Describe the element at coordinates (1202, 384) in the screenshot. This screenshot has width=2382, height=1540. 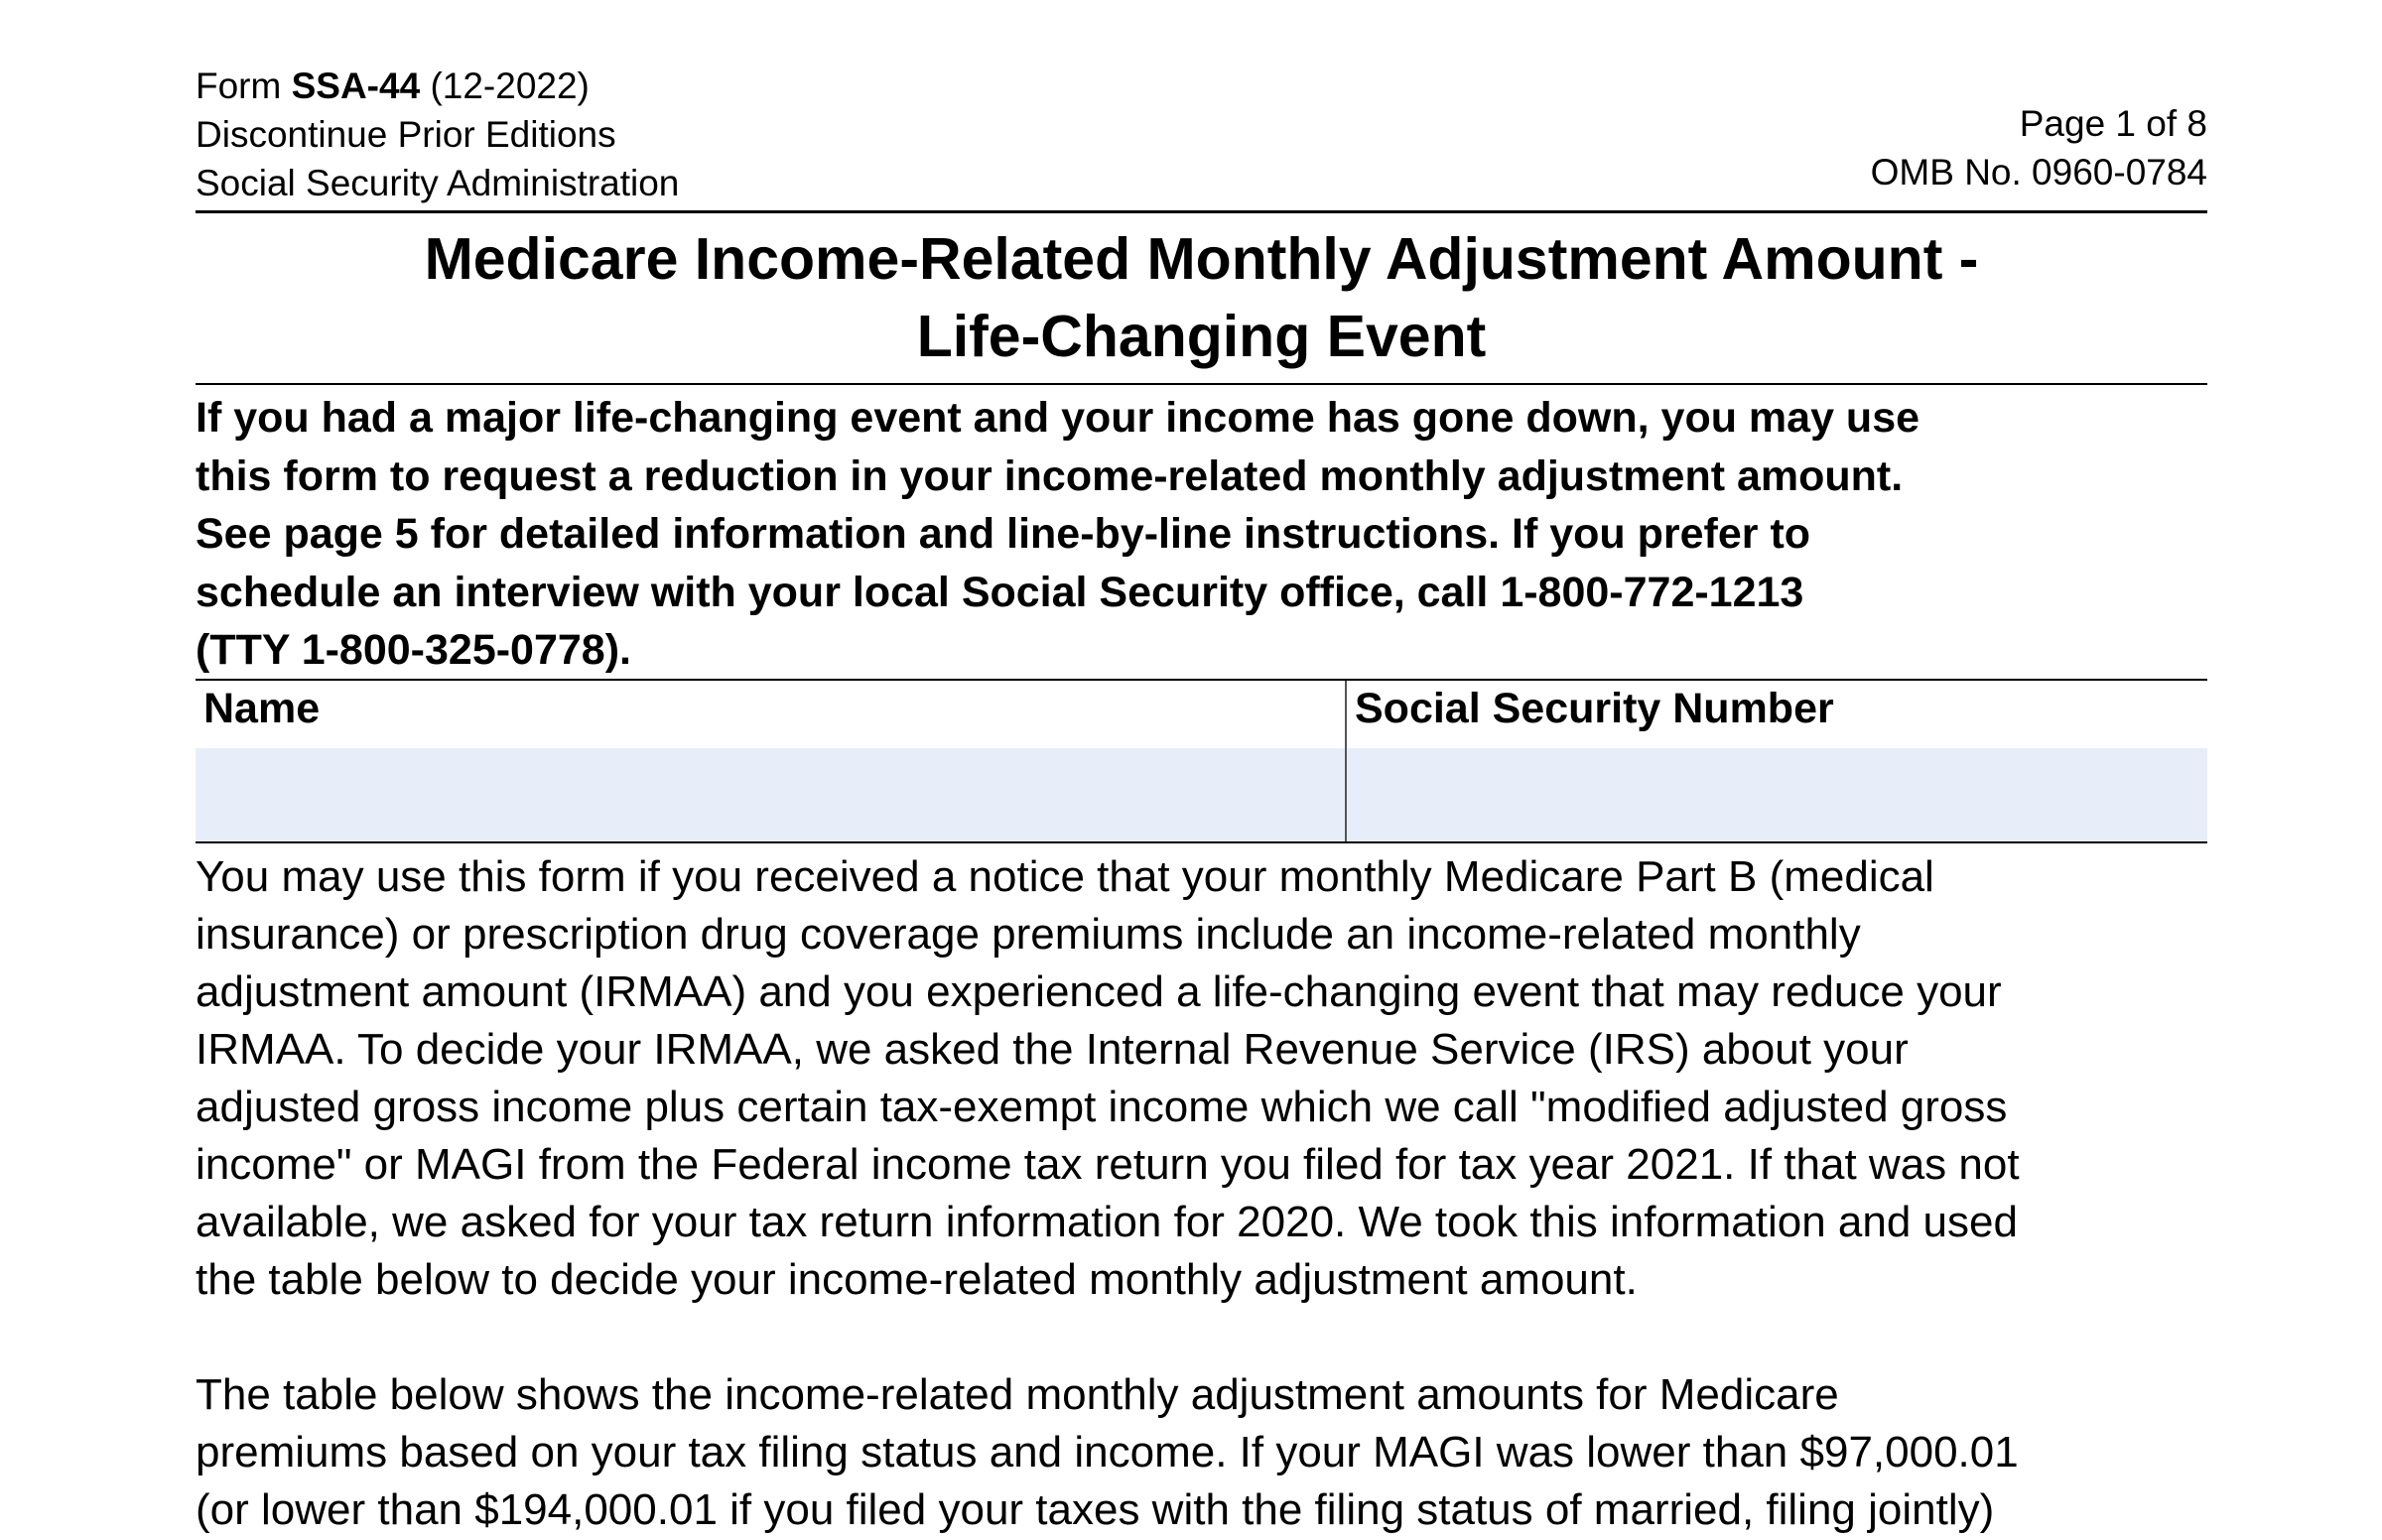
I see `title-divider` at that location.